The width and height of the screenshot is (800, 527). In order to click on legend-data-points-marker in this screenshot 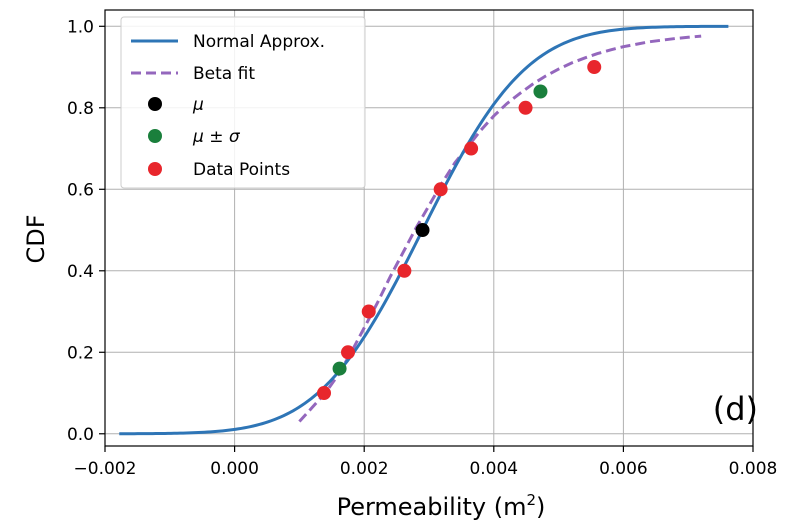, I will do `click(155, 169)`.